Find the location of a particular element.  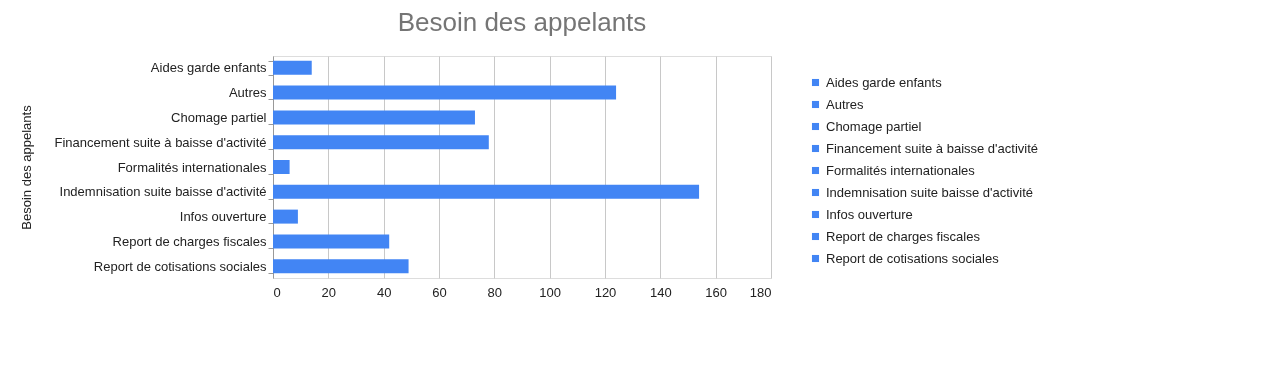

x-tick-label: 140 is located at coordinates (660, 292).